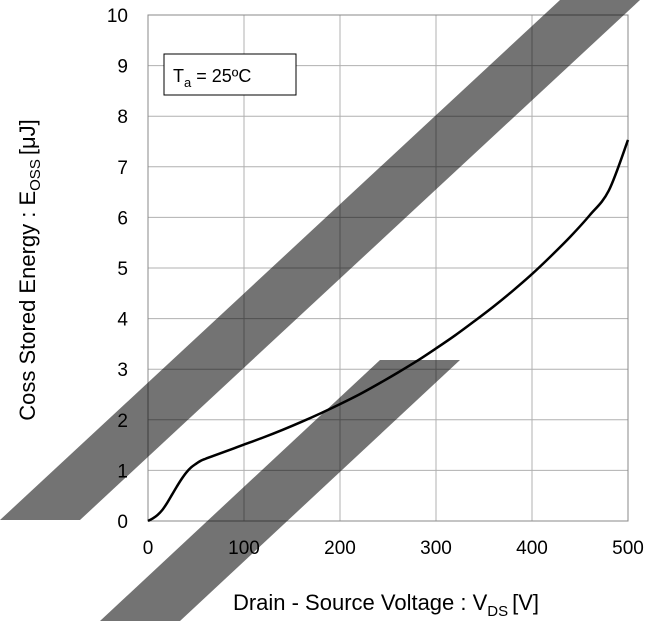  Describe the element at coordinates (221, 76) in the screenshot. I see `annotation-rest: = 25ºC` at that location.